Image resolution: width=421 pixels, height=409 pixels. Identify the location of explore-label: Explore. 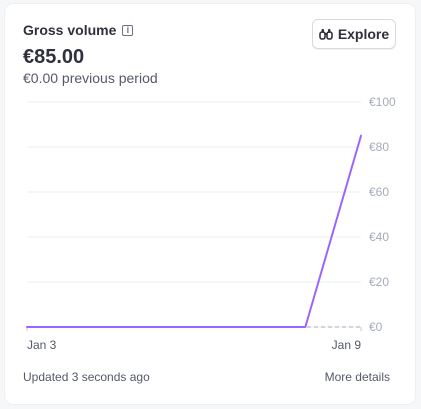
(363, 34).